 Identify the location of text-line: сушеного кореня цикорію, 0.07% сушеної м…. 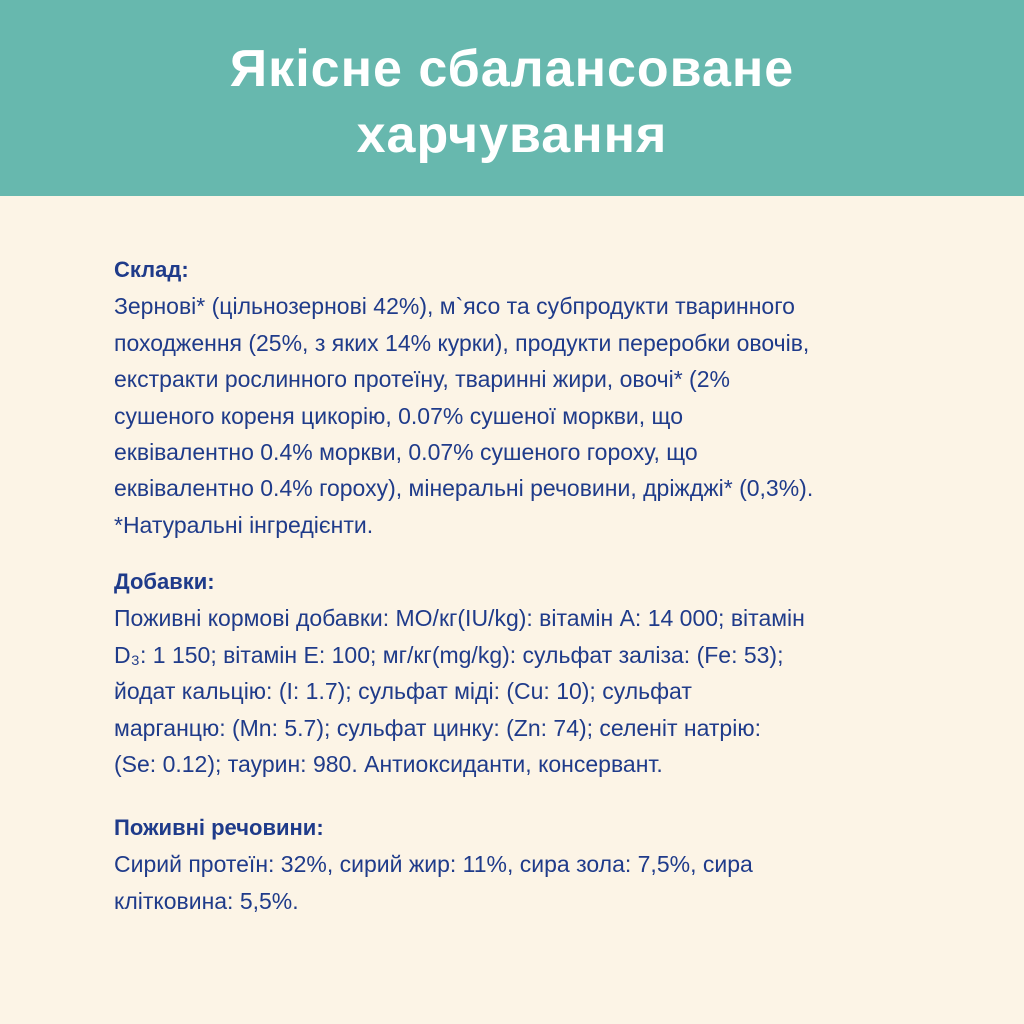
(398, 415).